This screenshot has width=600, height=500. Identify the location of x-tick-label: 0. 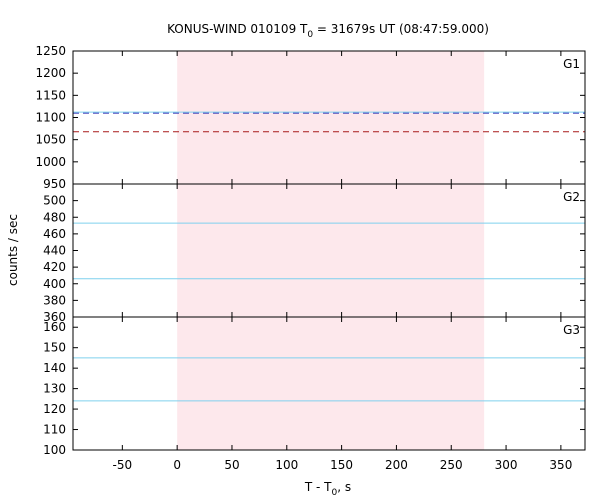
(177, 465).